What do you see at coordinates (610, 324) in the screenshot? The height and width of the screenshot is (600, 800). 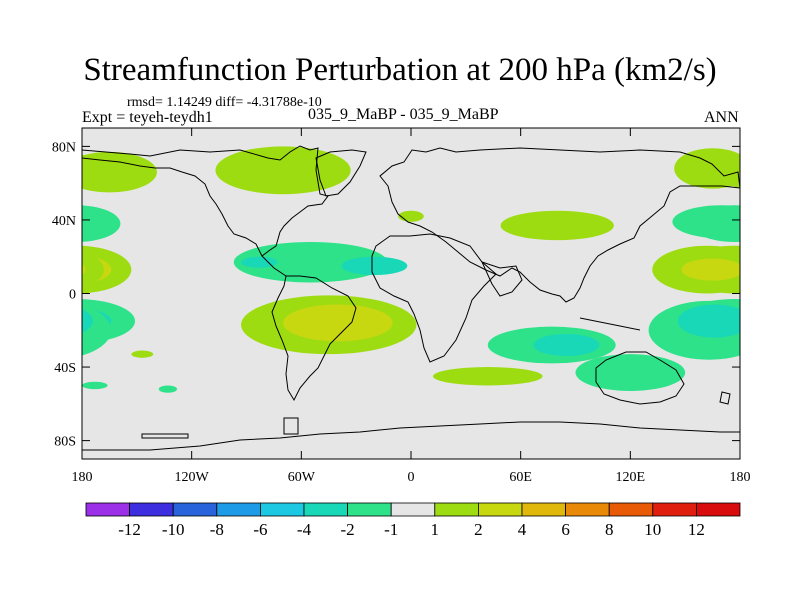 I see `coast-indonesia` at bounding box center [610, 324].